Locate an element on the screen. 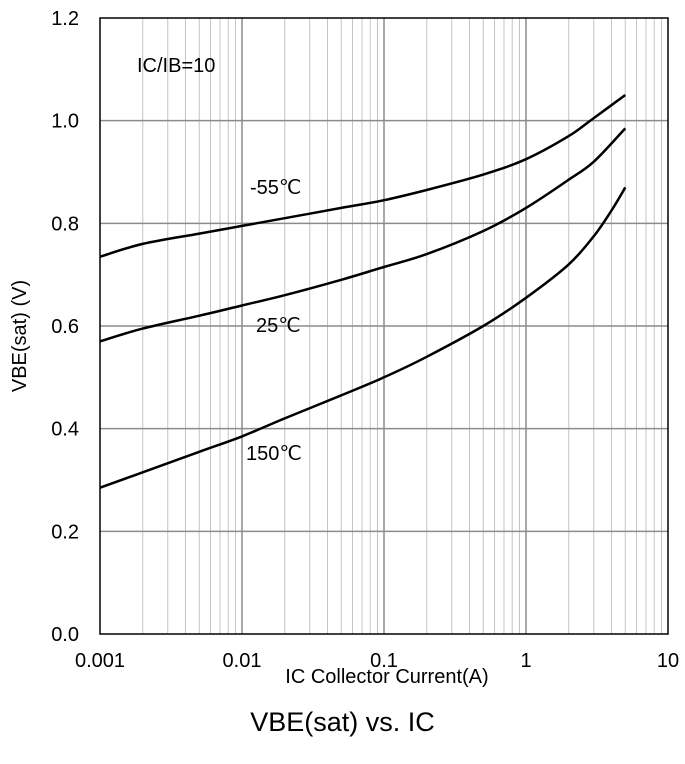 The image size is (685, 764). series-label-minus55c: -55℃ is located at coordinates (275, 188).